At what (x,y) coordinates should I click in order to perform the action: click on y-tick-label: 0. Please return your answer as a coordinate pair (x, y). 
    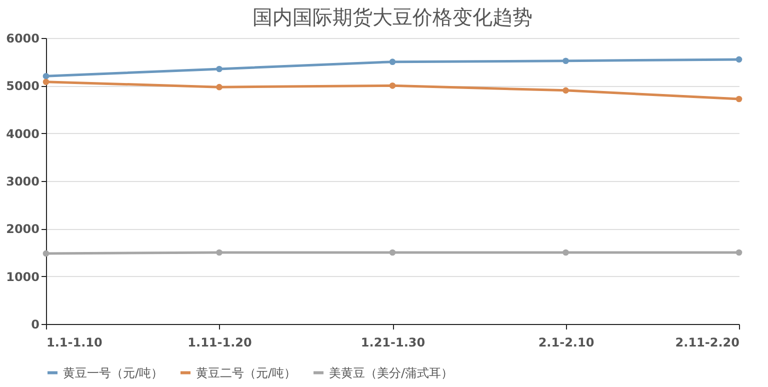
    Looking at the image, I should click on (35, 325).